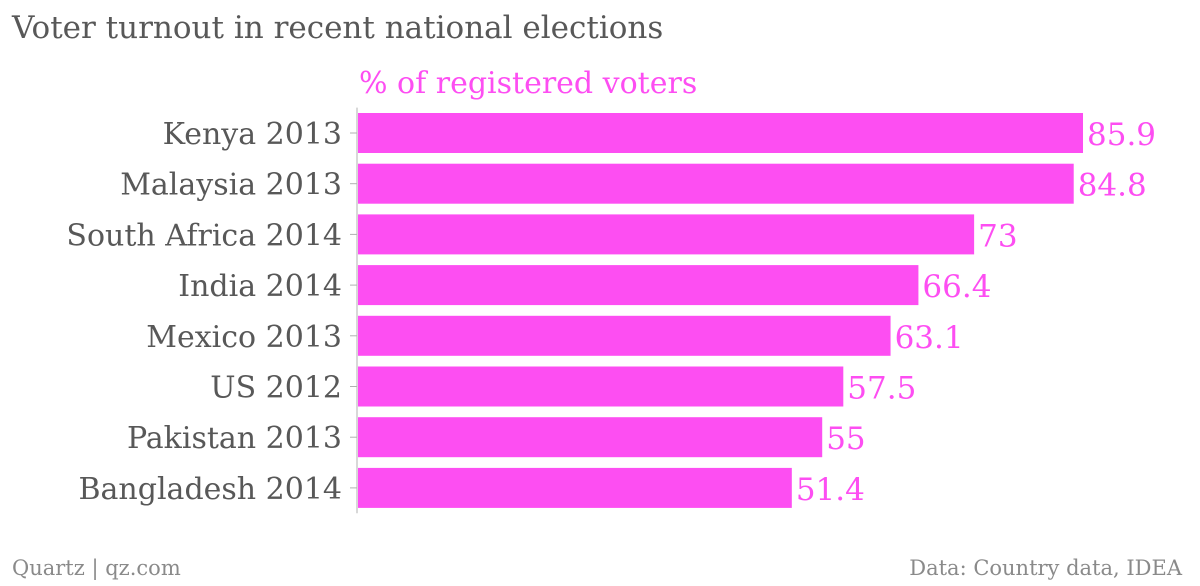  I want to click on value-label: 66.4, so click(956, 287).